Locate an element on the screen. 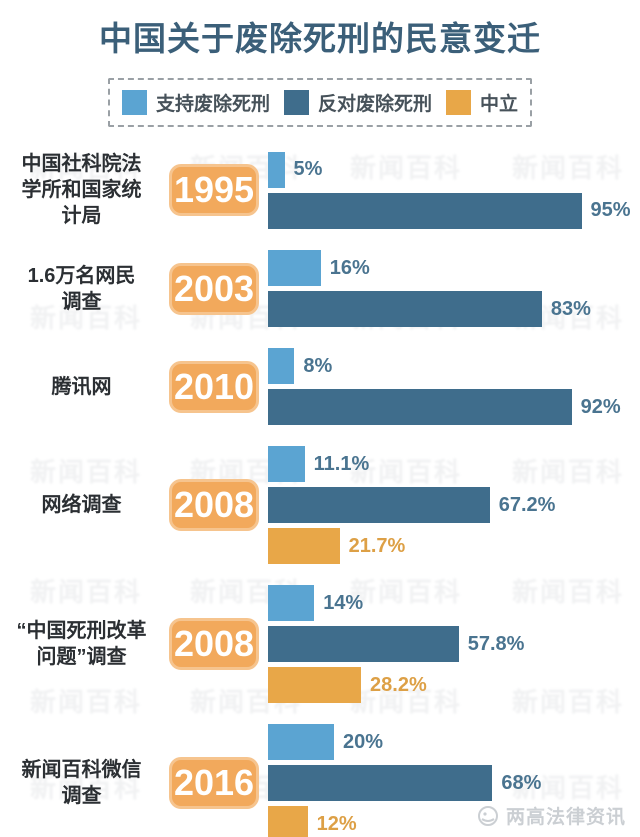 This screenshot has width=640, height=837. bar-stack: 20% 68% 12% is located at coordinates (451, 780).